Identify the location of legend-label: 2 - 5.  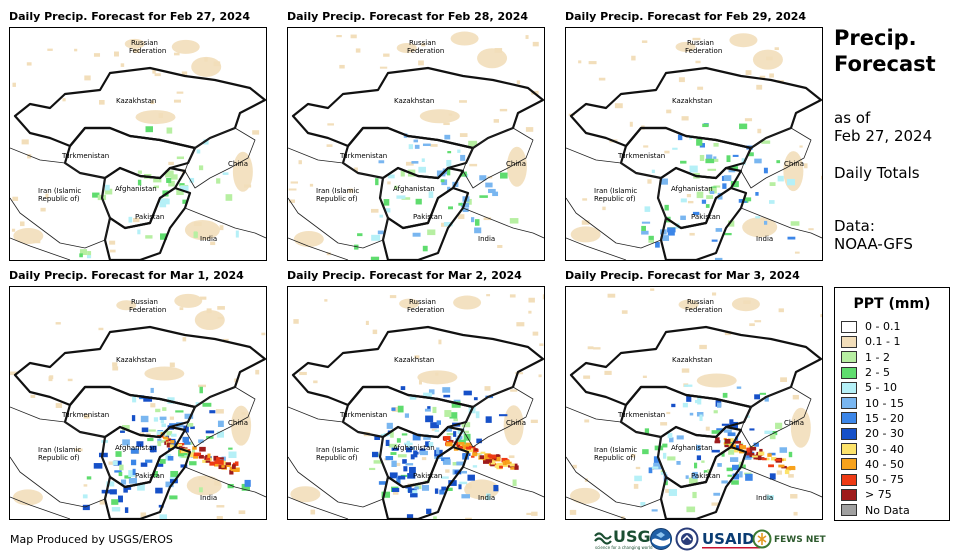
(877, 373).